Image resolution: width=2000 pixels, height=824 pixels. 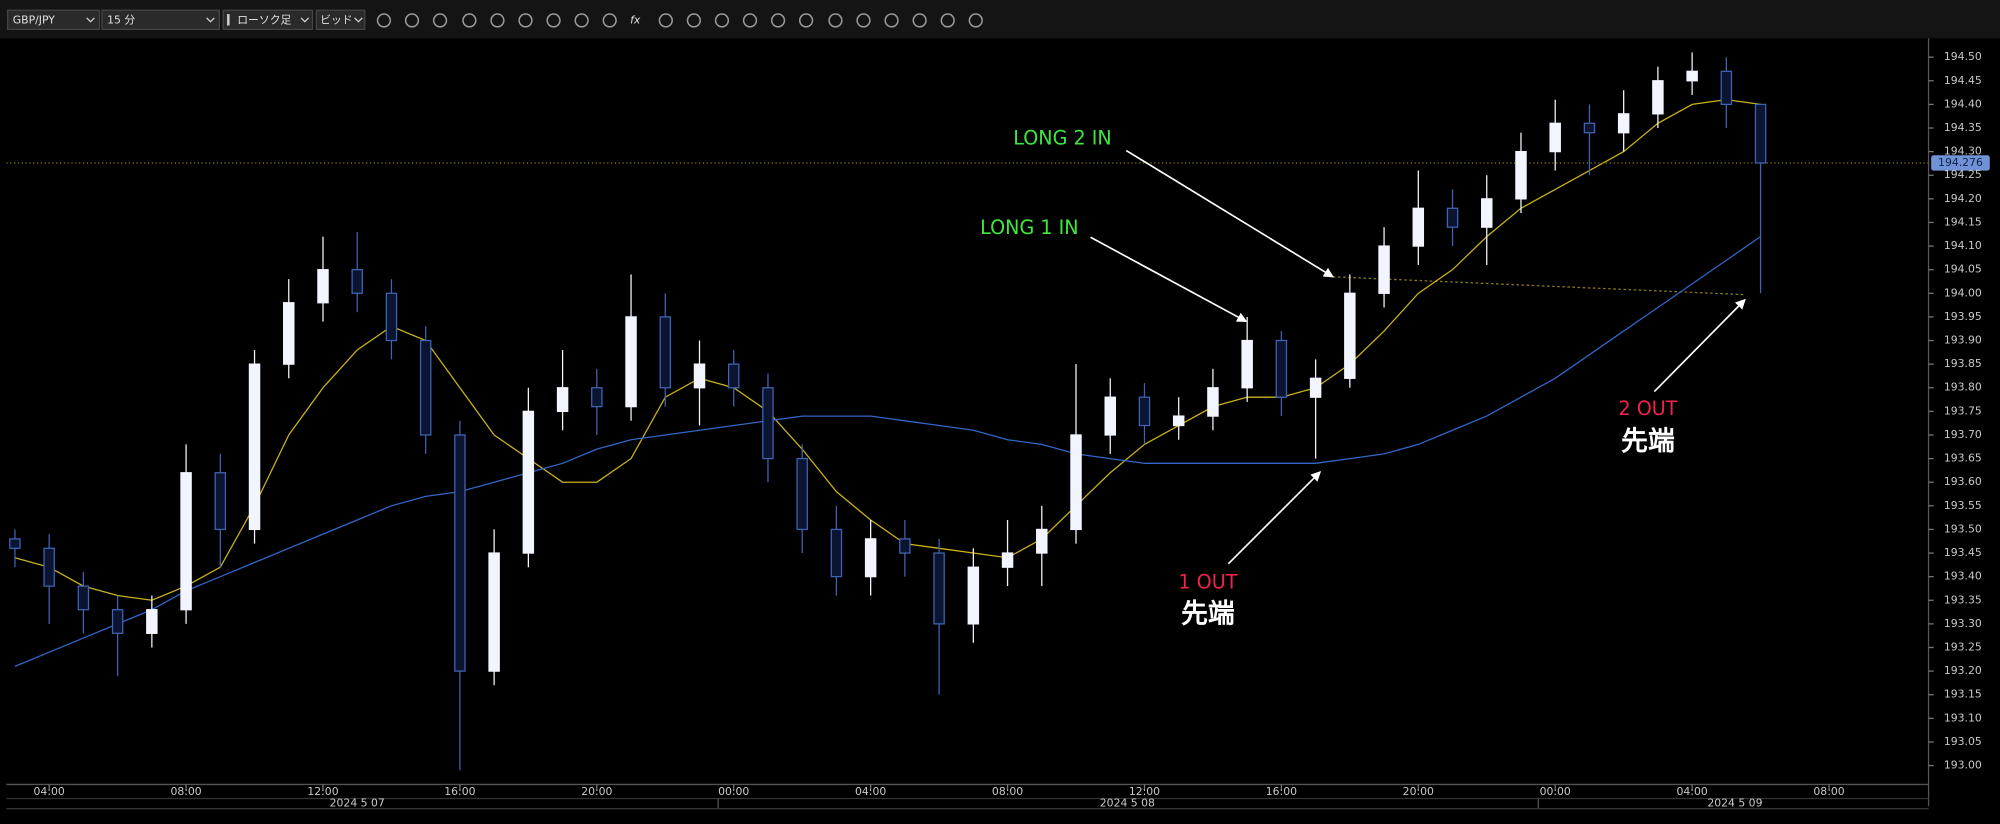 What do you see at coordinates (336, 19) in the screenshot?
I see `price-type-label: ビッド` at bounding box center [336, 19].